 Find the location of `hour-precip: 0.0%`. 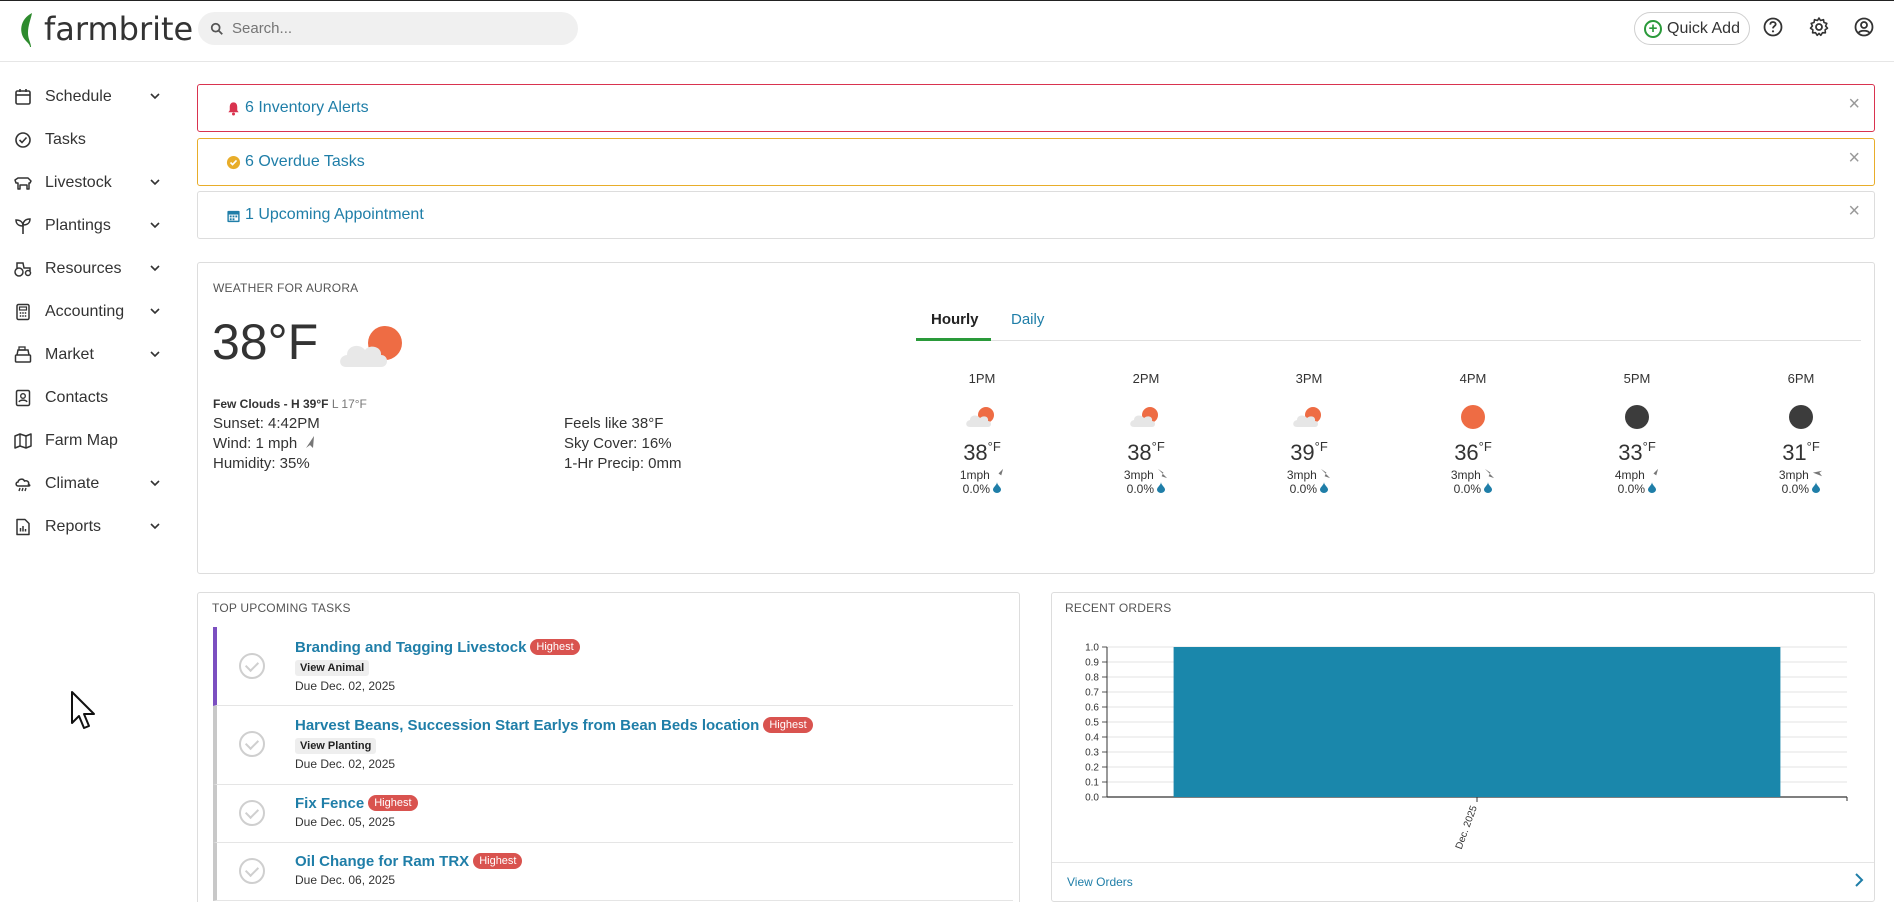

hour-precip: 0.0% is located at coordinates (1637, 489).